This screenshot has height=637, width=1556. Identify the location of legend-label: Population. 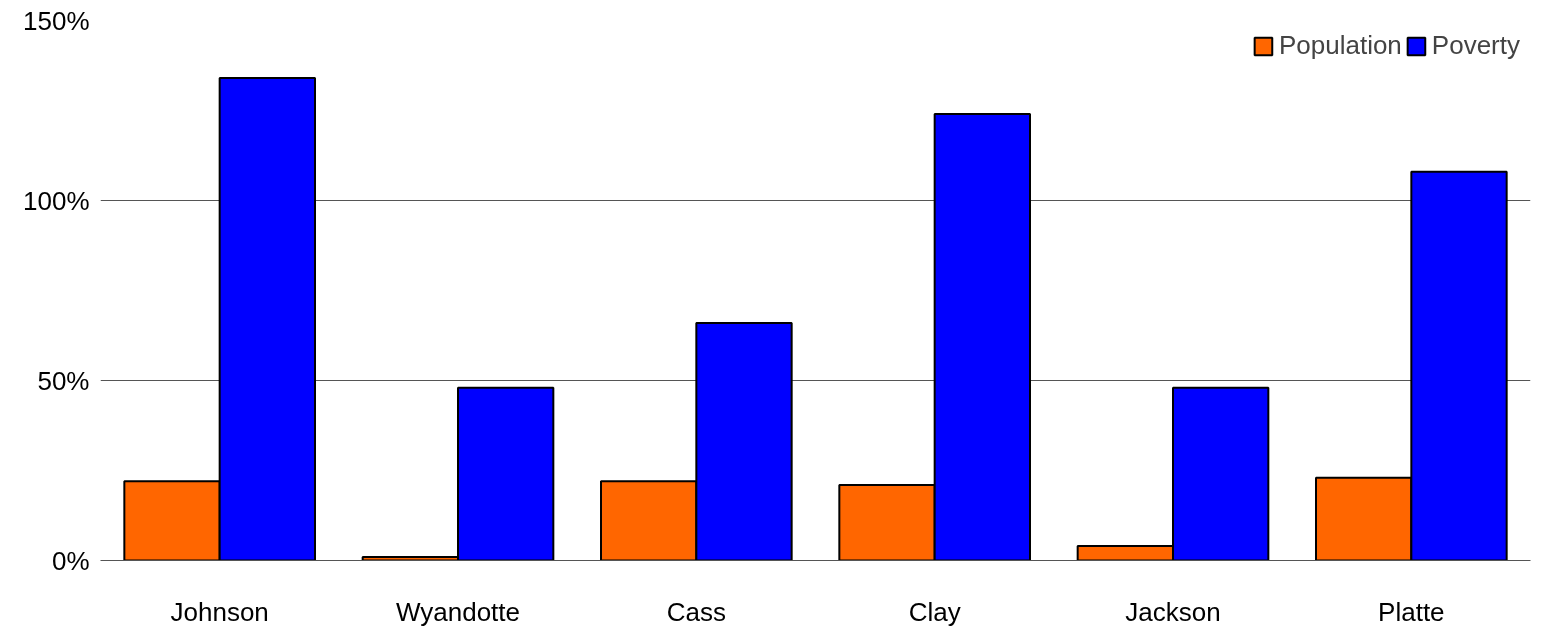
(1340, 45).